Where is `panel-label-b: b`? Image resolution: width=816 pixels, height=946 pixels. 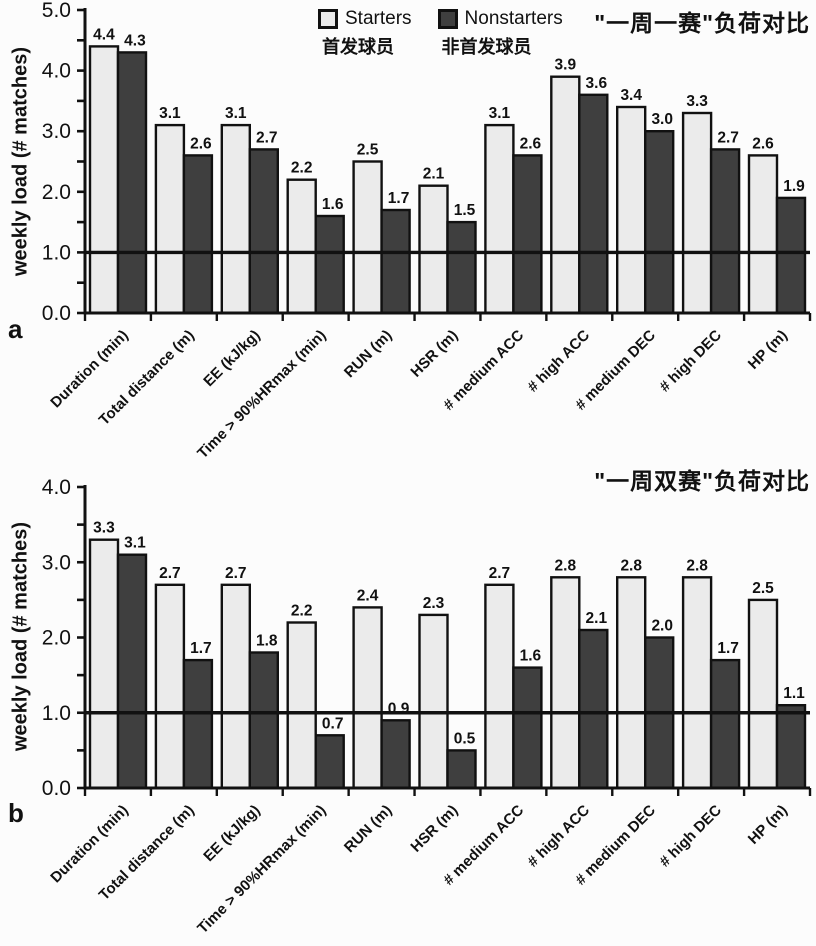
panel-label-b: b is located at coordinates (16, 813).